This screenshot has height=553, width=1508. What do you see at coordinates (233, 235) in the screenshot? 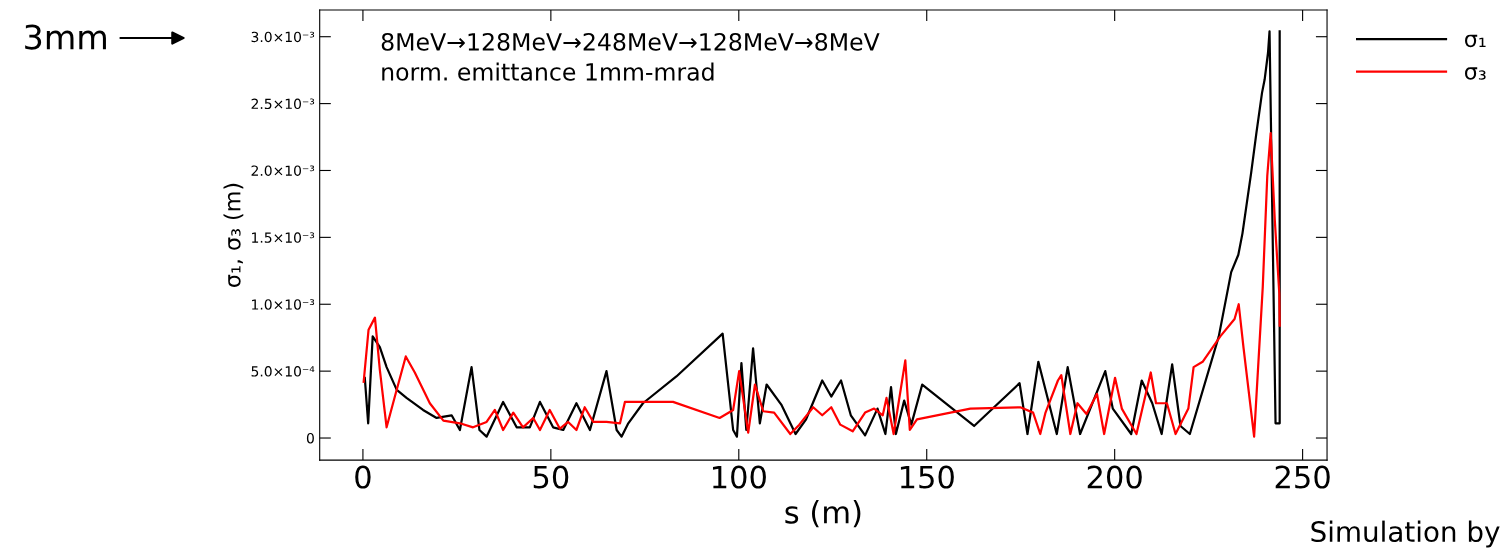
I see `y-axis-title: σ₁, σ₃ (m)` at bounding box center [233, 235].